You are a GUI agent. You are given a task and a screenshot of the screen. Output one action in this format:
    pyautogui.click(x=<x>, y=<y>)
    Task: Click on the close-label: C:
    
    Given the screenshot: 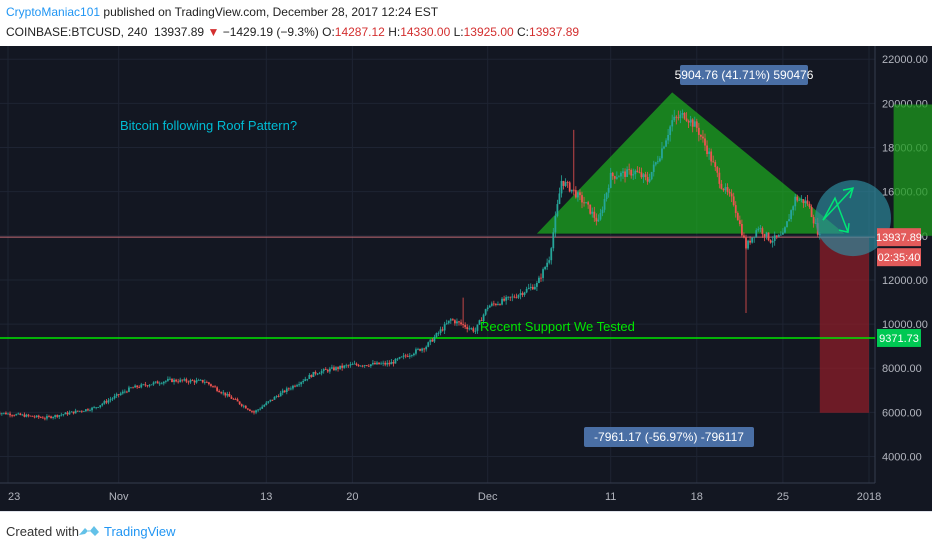 What is the action you would take?
    pyautogui.click(x=523, y=32)
    